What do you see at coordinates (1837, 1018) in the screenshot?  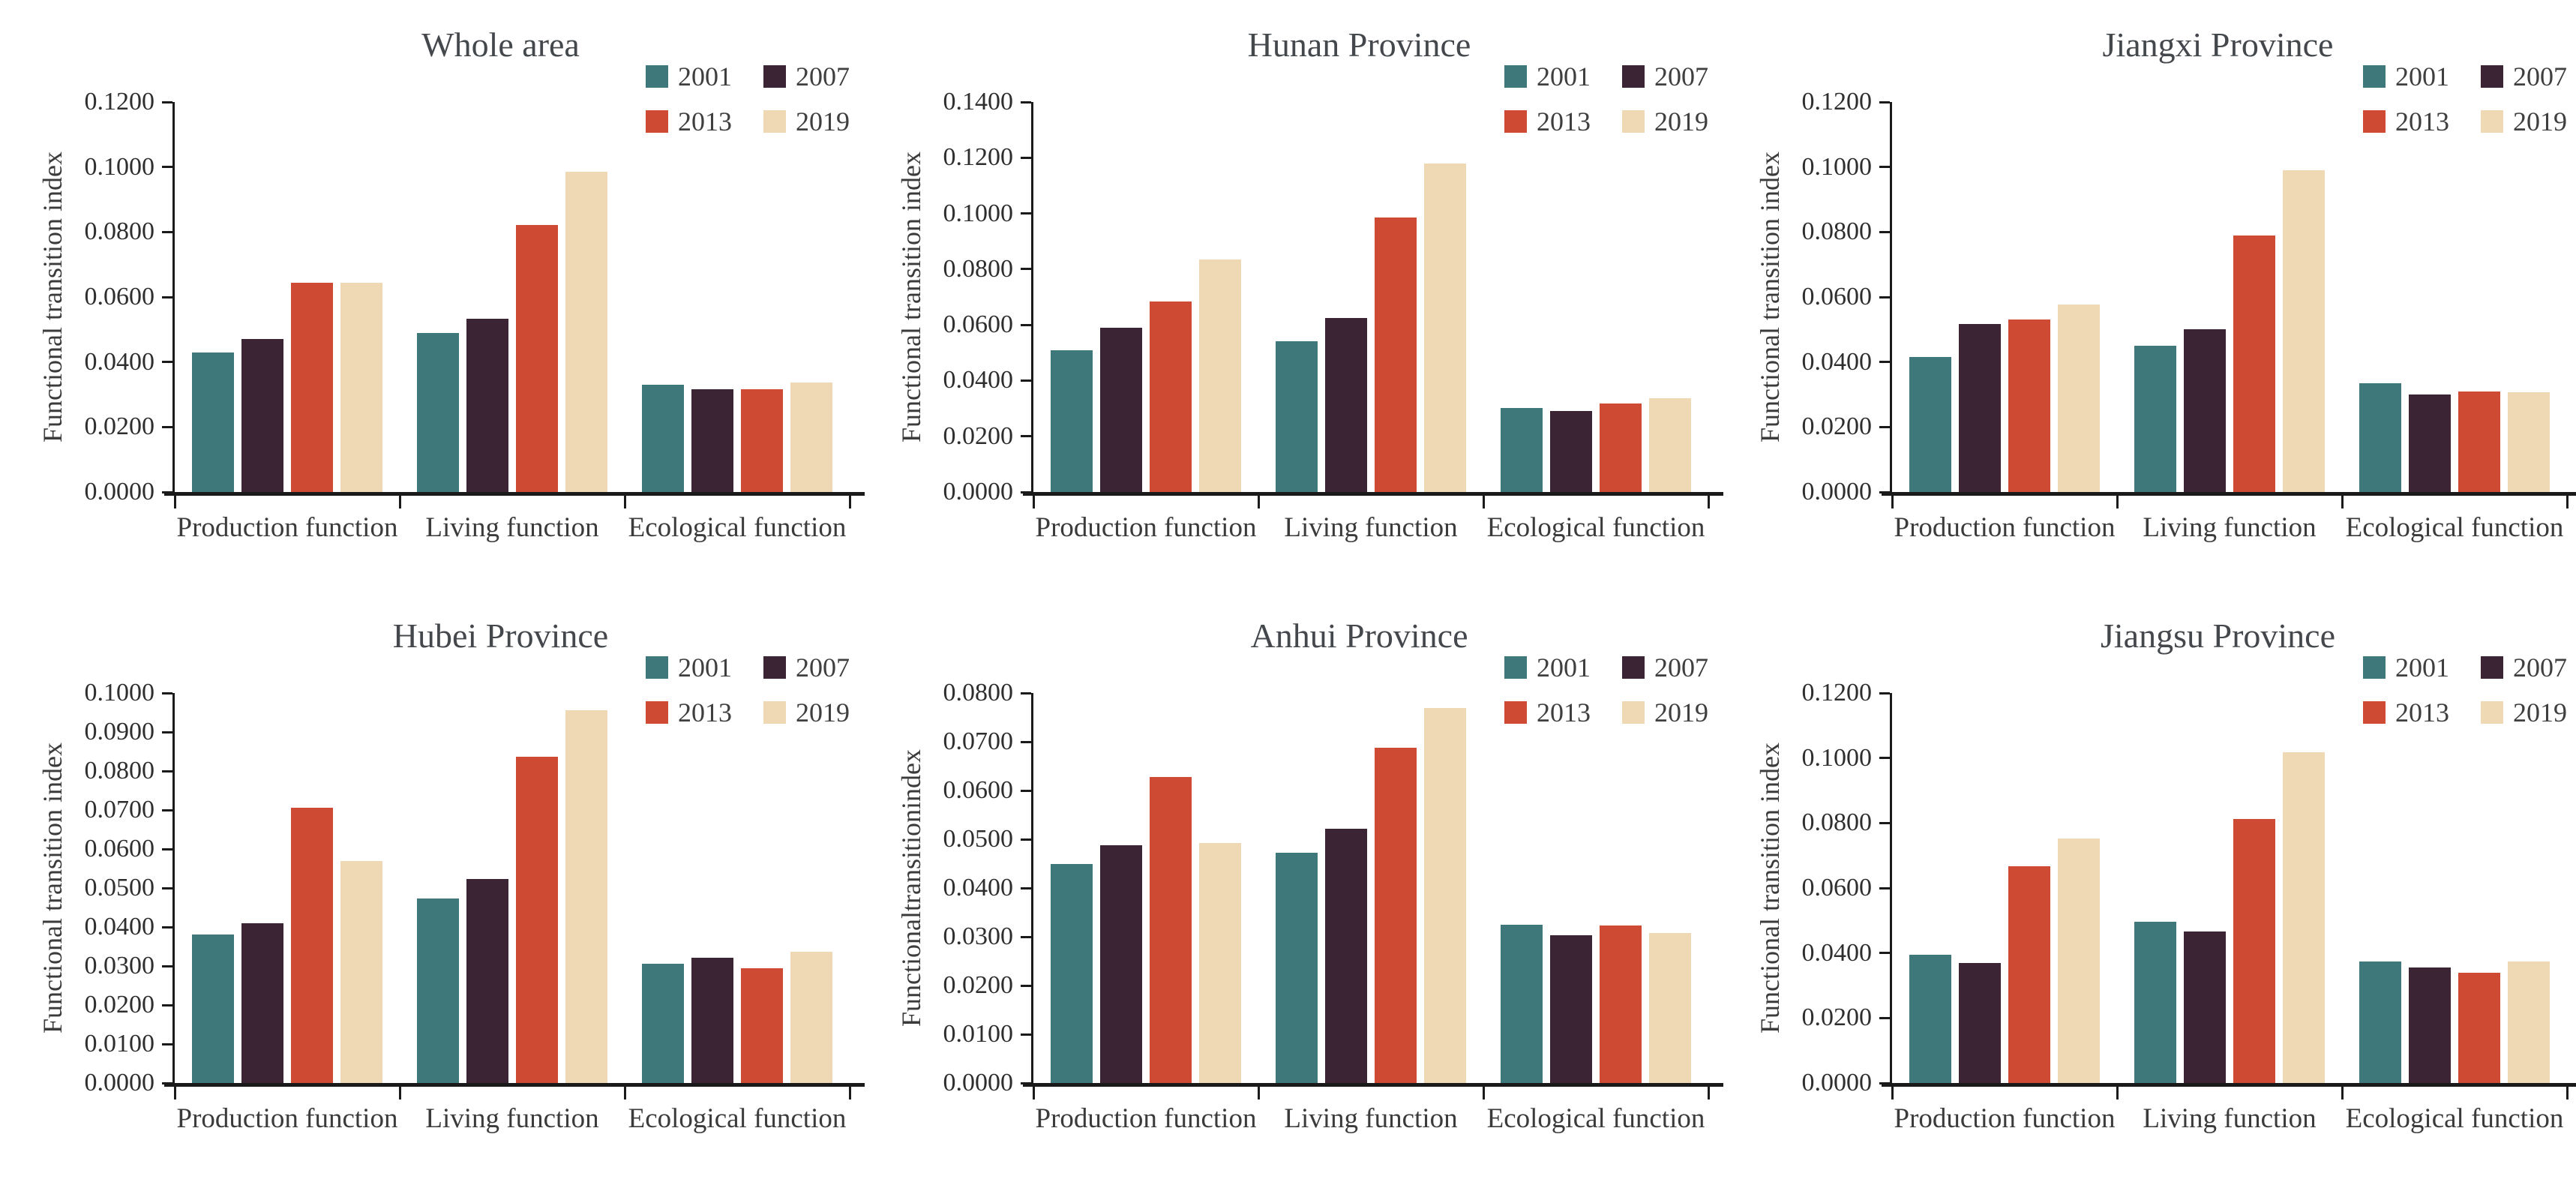 I see `y-tick-label: 0.0200` at bounding box center [1837, 1018].